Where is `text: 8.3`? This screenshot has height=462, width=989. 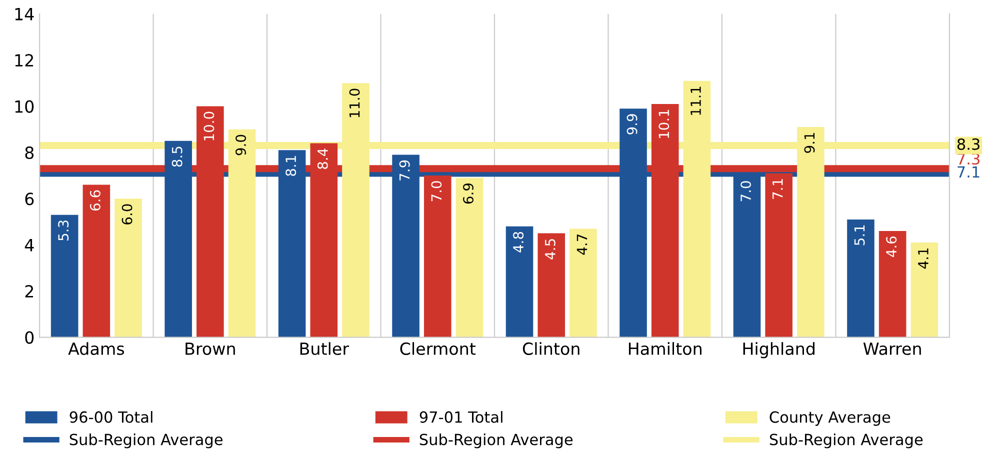
text: 8.3 is located at coordinates (968, 144).